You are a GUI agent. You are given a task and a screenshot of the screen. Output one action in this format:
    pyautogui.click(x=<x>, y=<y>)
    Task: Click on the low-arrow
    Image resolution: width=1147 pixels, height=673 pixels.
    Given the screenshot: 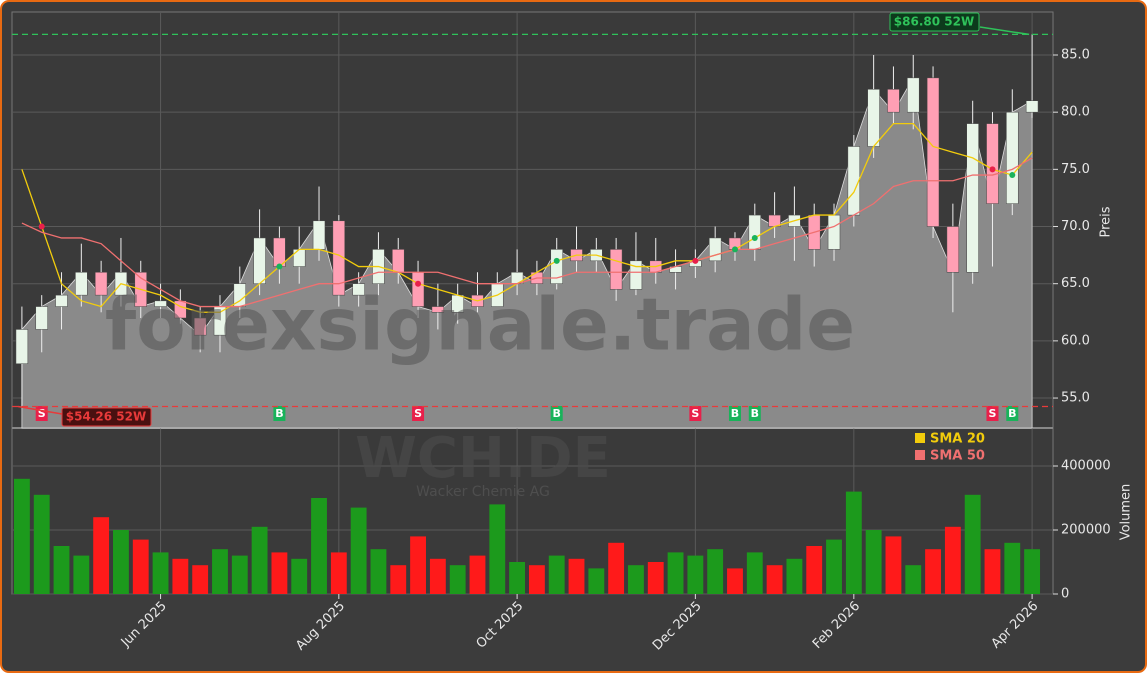 What is the action you would take?
    pyautogui.click(x=40, y=410)
    